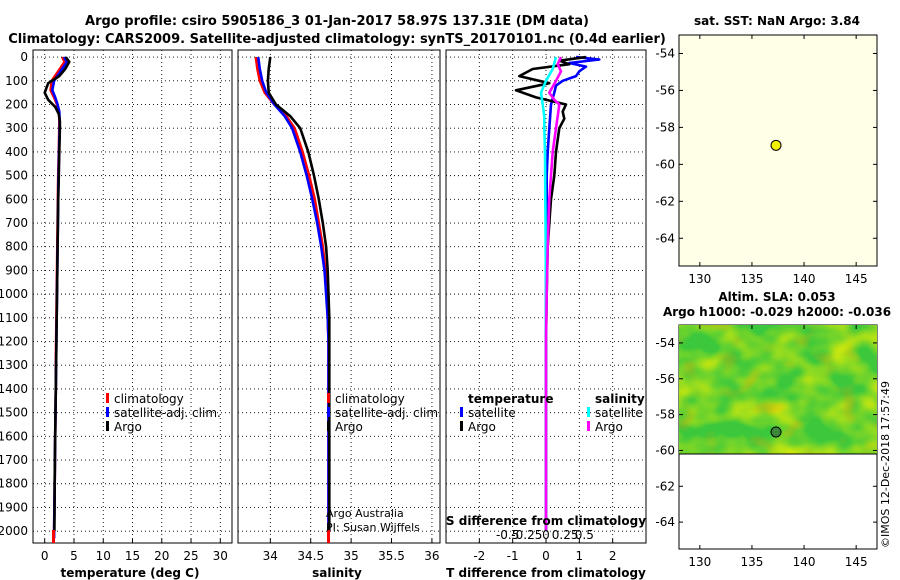  What do you see at coordinates (270, 556) in the screenshot?
I see `x-tick-label: 34` at bounding box center [270, 556].